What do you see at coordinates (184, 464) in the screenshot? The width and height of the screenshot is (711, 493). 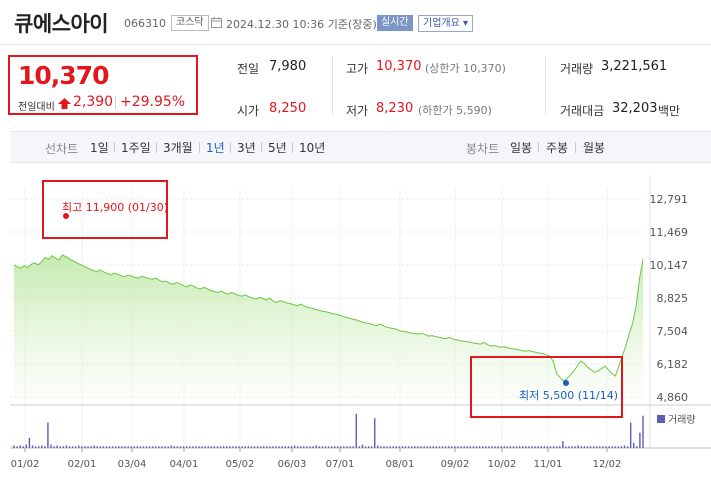 I see `x-tick-label: 04/01` at bounding box center [184, 464].